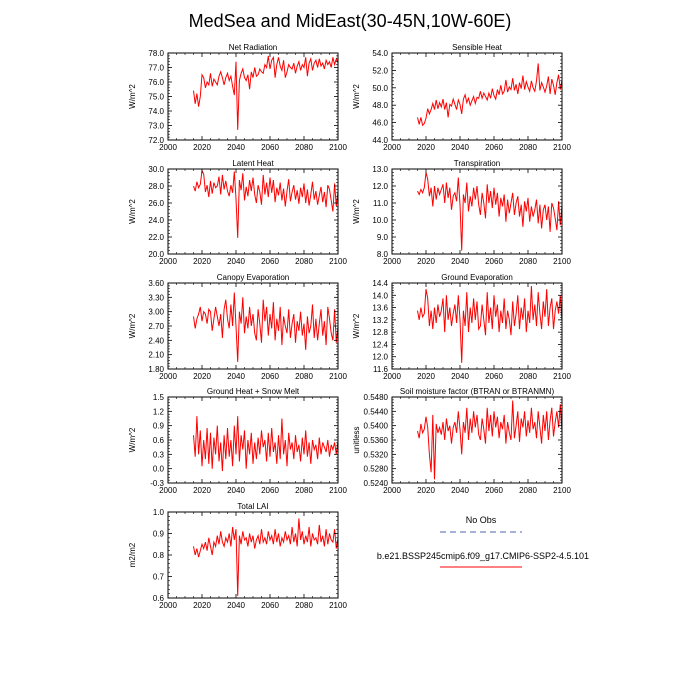  I want to click on y-tick-label: 0.5360, so click(376, 440).